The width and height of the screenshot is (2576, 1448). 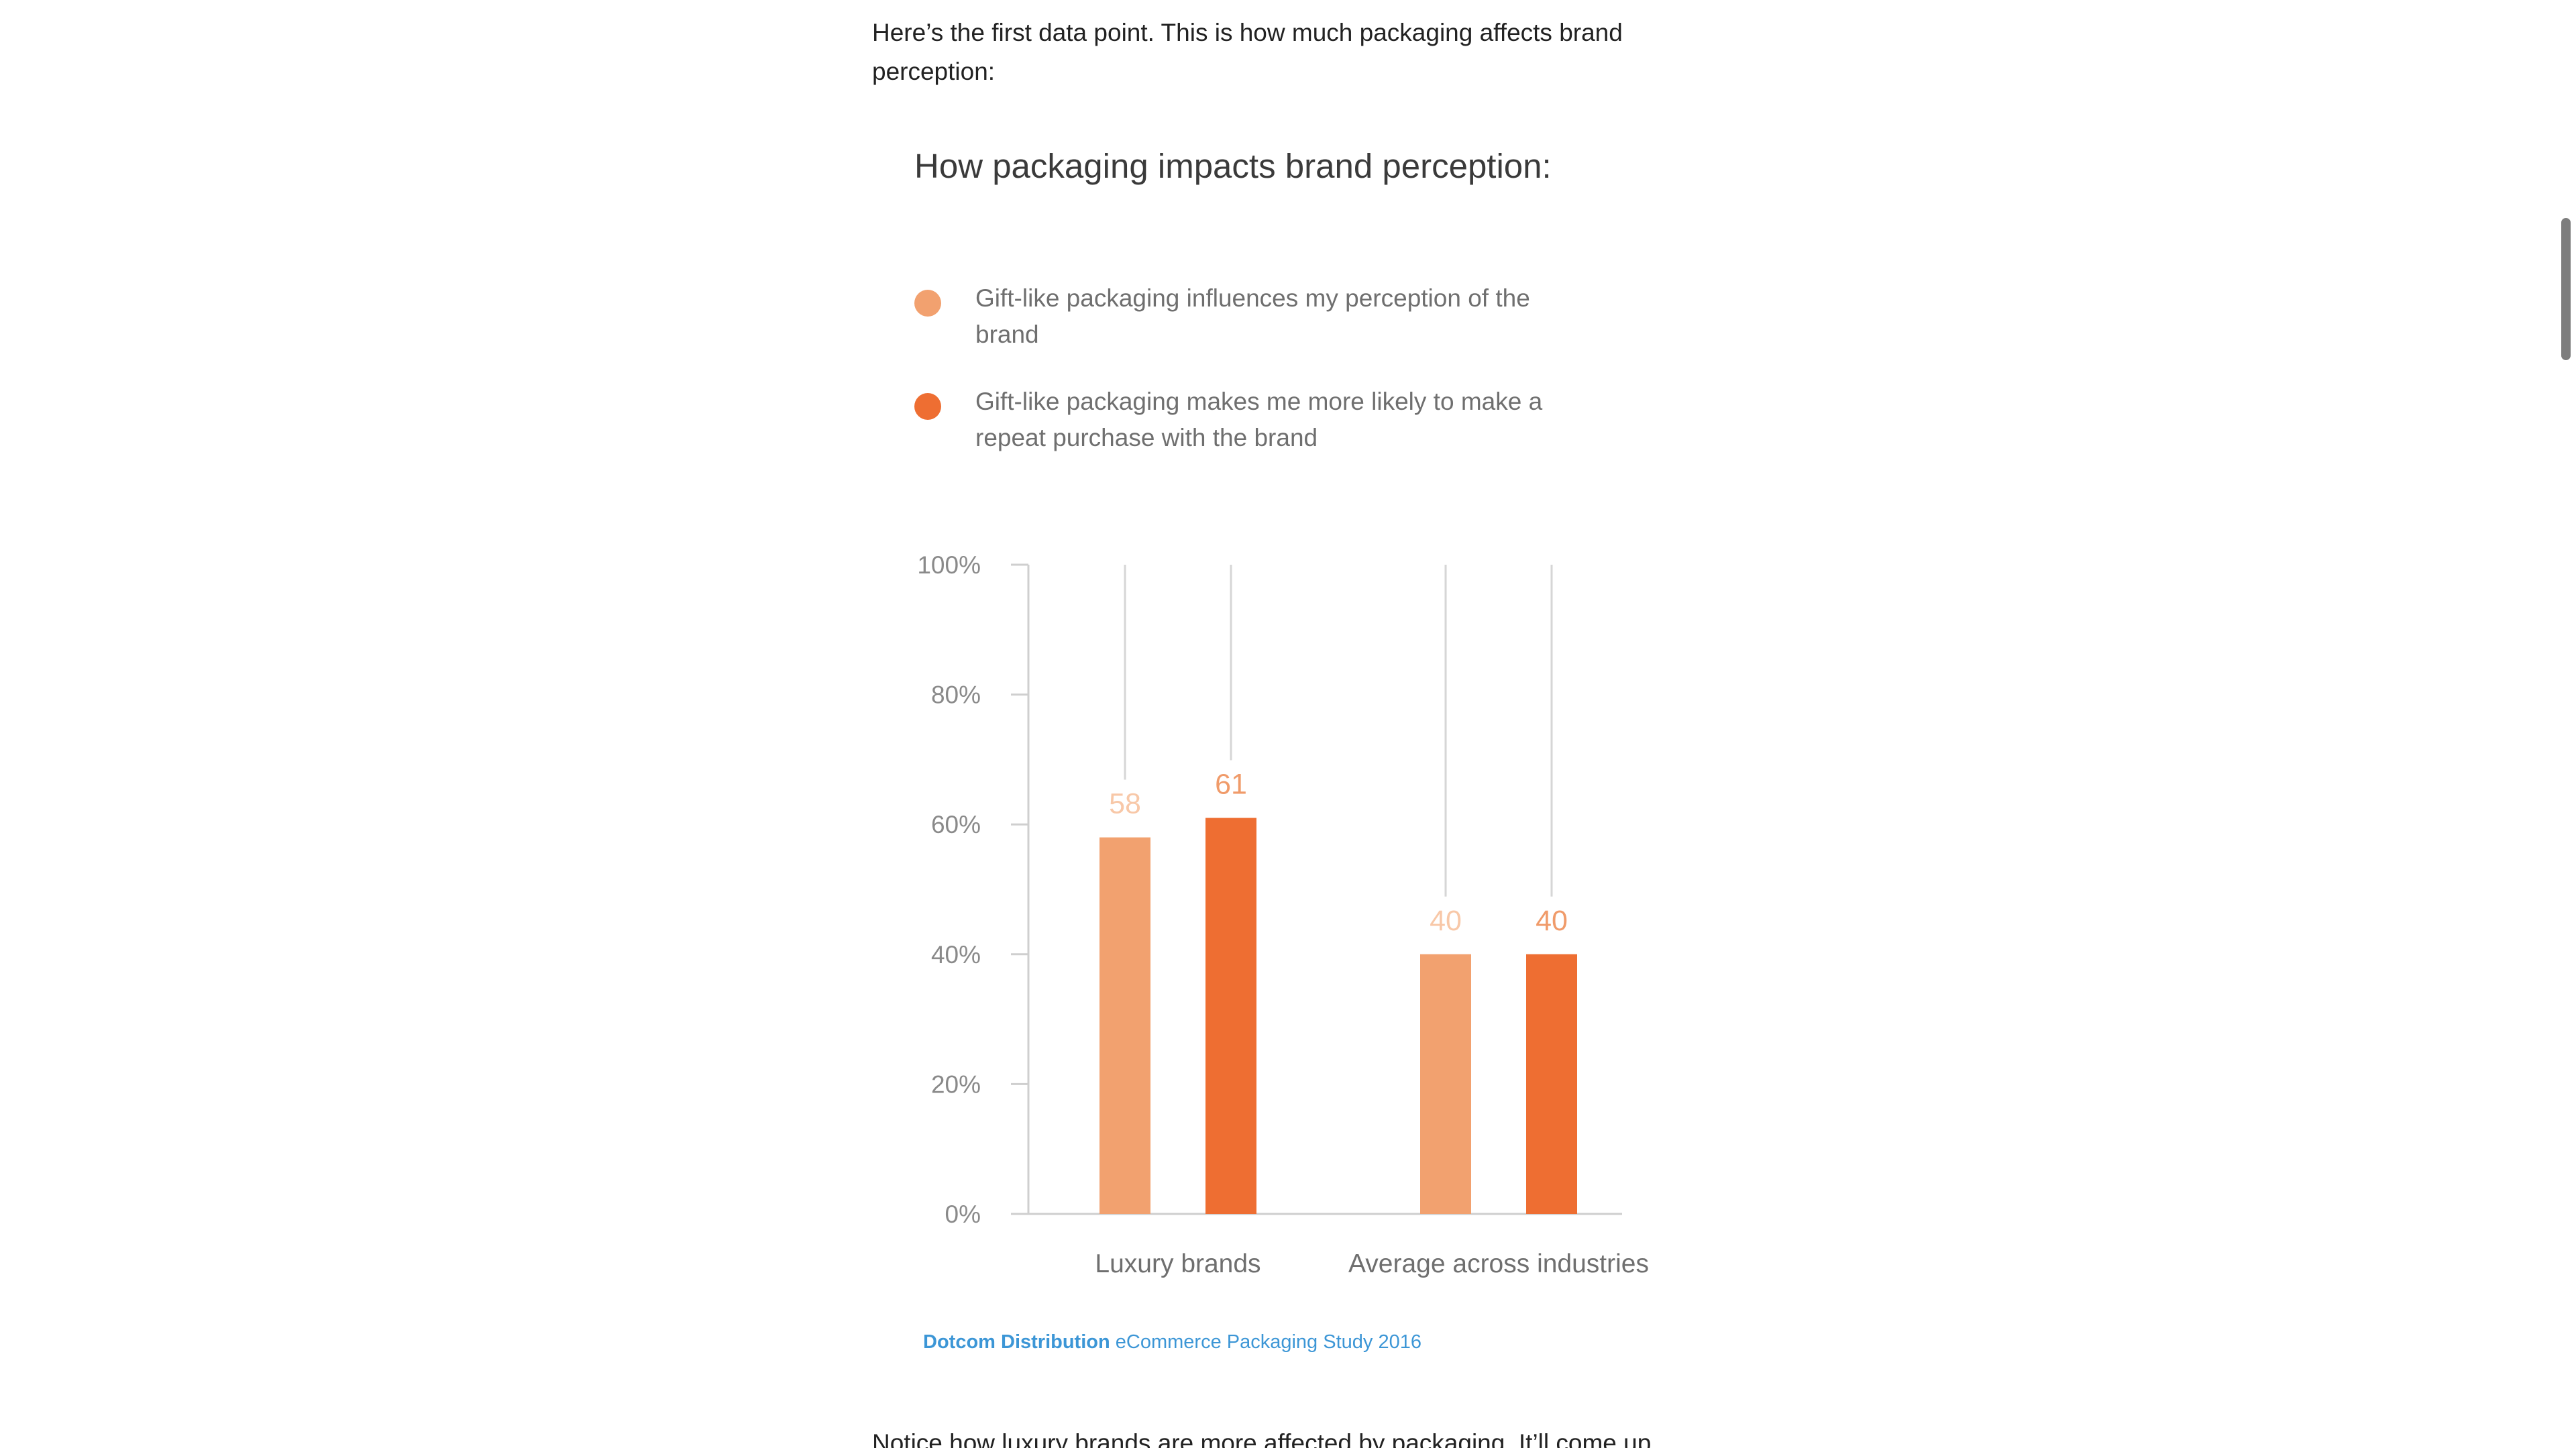 I want to click on x-category-label: Average across industries, so click(x=1498, y=1263).